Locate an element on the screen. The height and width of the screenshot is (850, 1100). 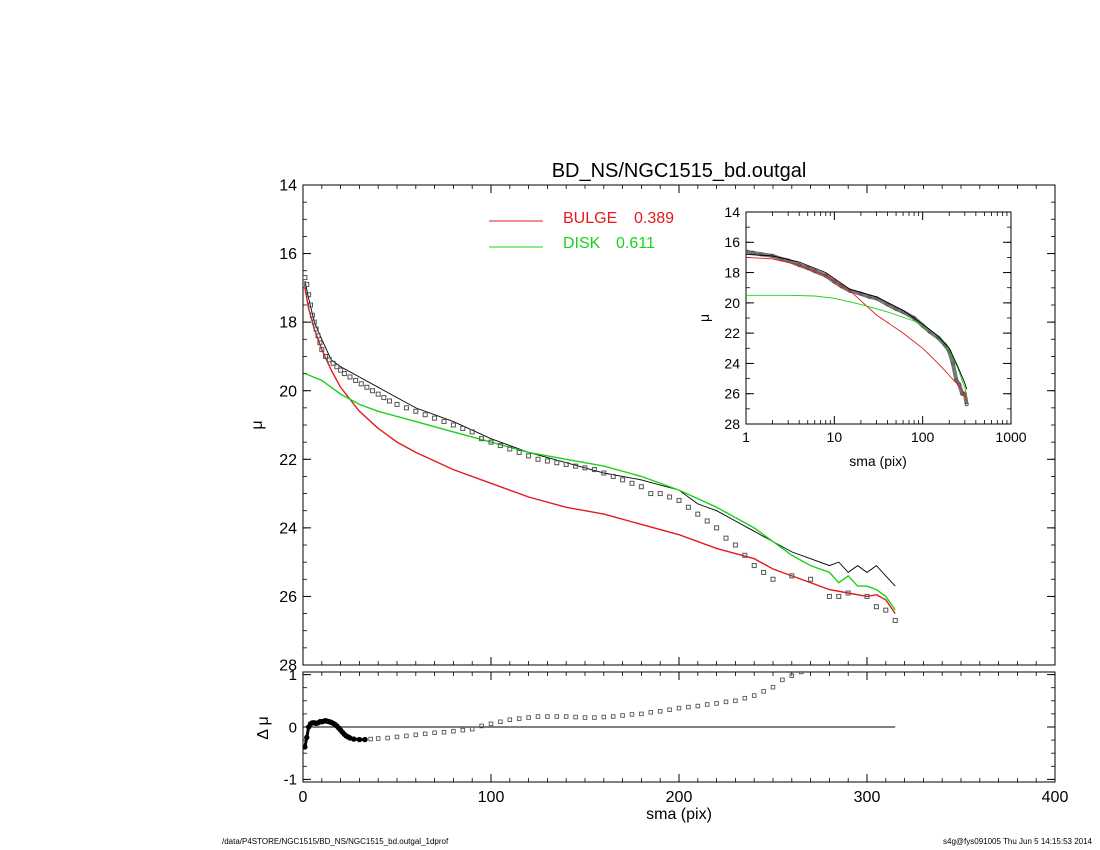
inset-y-tick-label: 20 is located at coordinates (732, 303).